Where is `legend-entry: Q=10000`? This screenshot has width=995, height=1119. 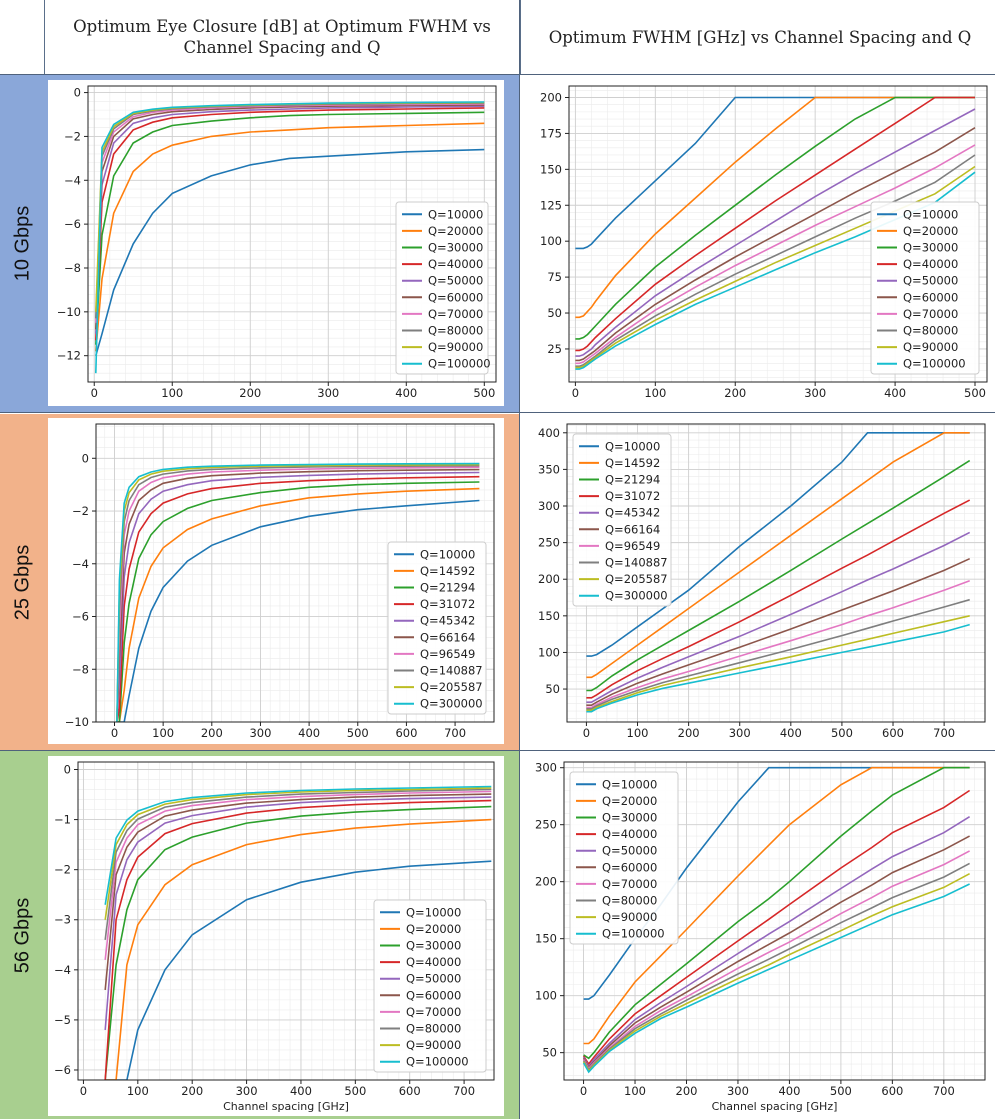 legend-entry: Q=10000 is located at coordinates (433, 912).